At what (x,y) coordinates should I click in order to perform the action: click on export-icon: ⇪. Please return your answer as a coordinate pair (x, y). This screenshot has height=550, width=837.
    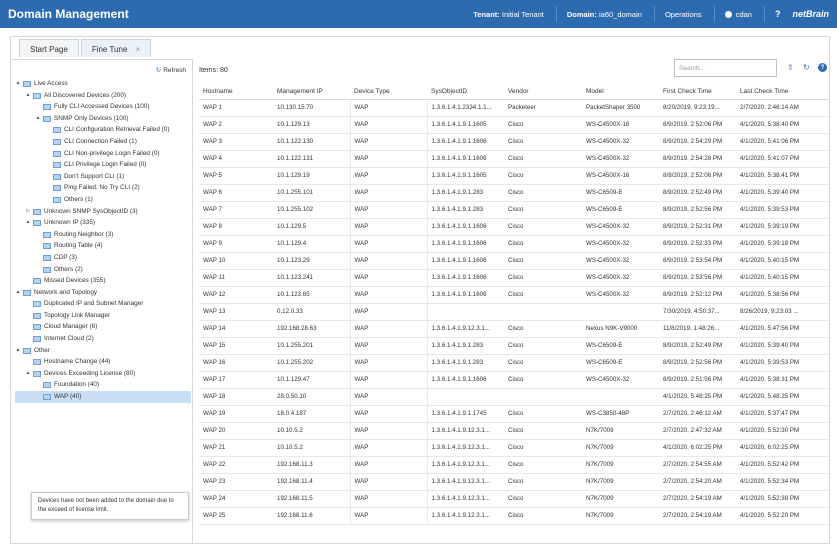
    Looking at the image, I should click on (790, 67).